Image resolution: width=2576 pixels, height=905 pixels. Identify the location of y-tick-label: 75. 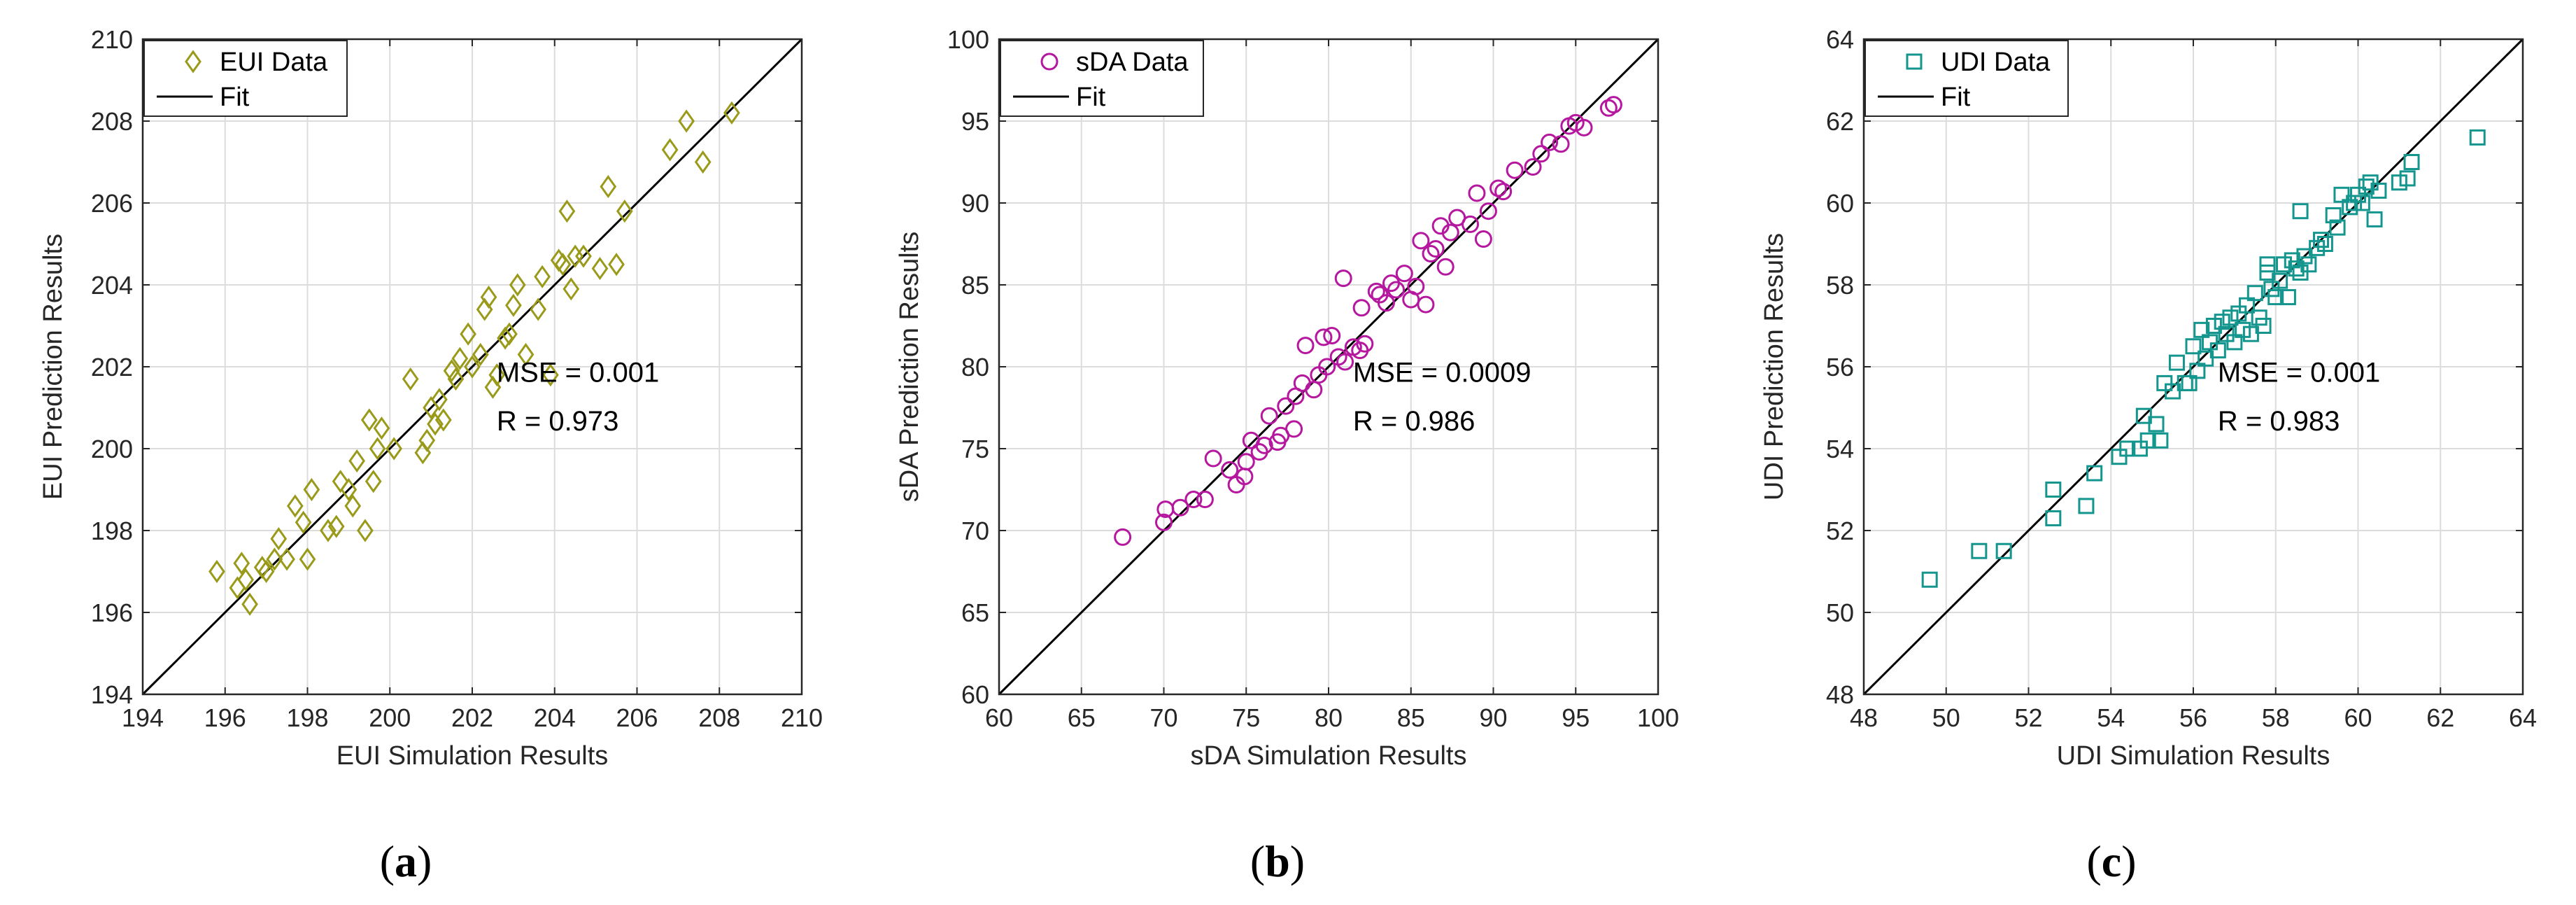
(975, 449).